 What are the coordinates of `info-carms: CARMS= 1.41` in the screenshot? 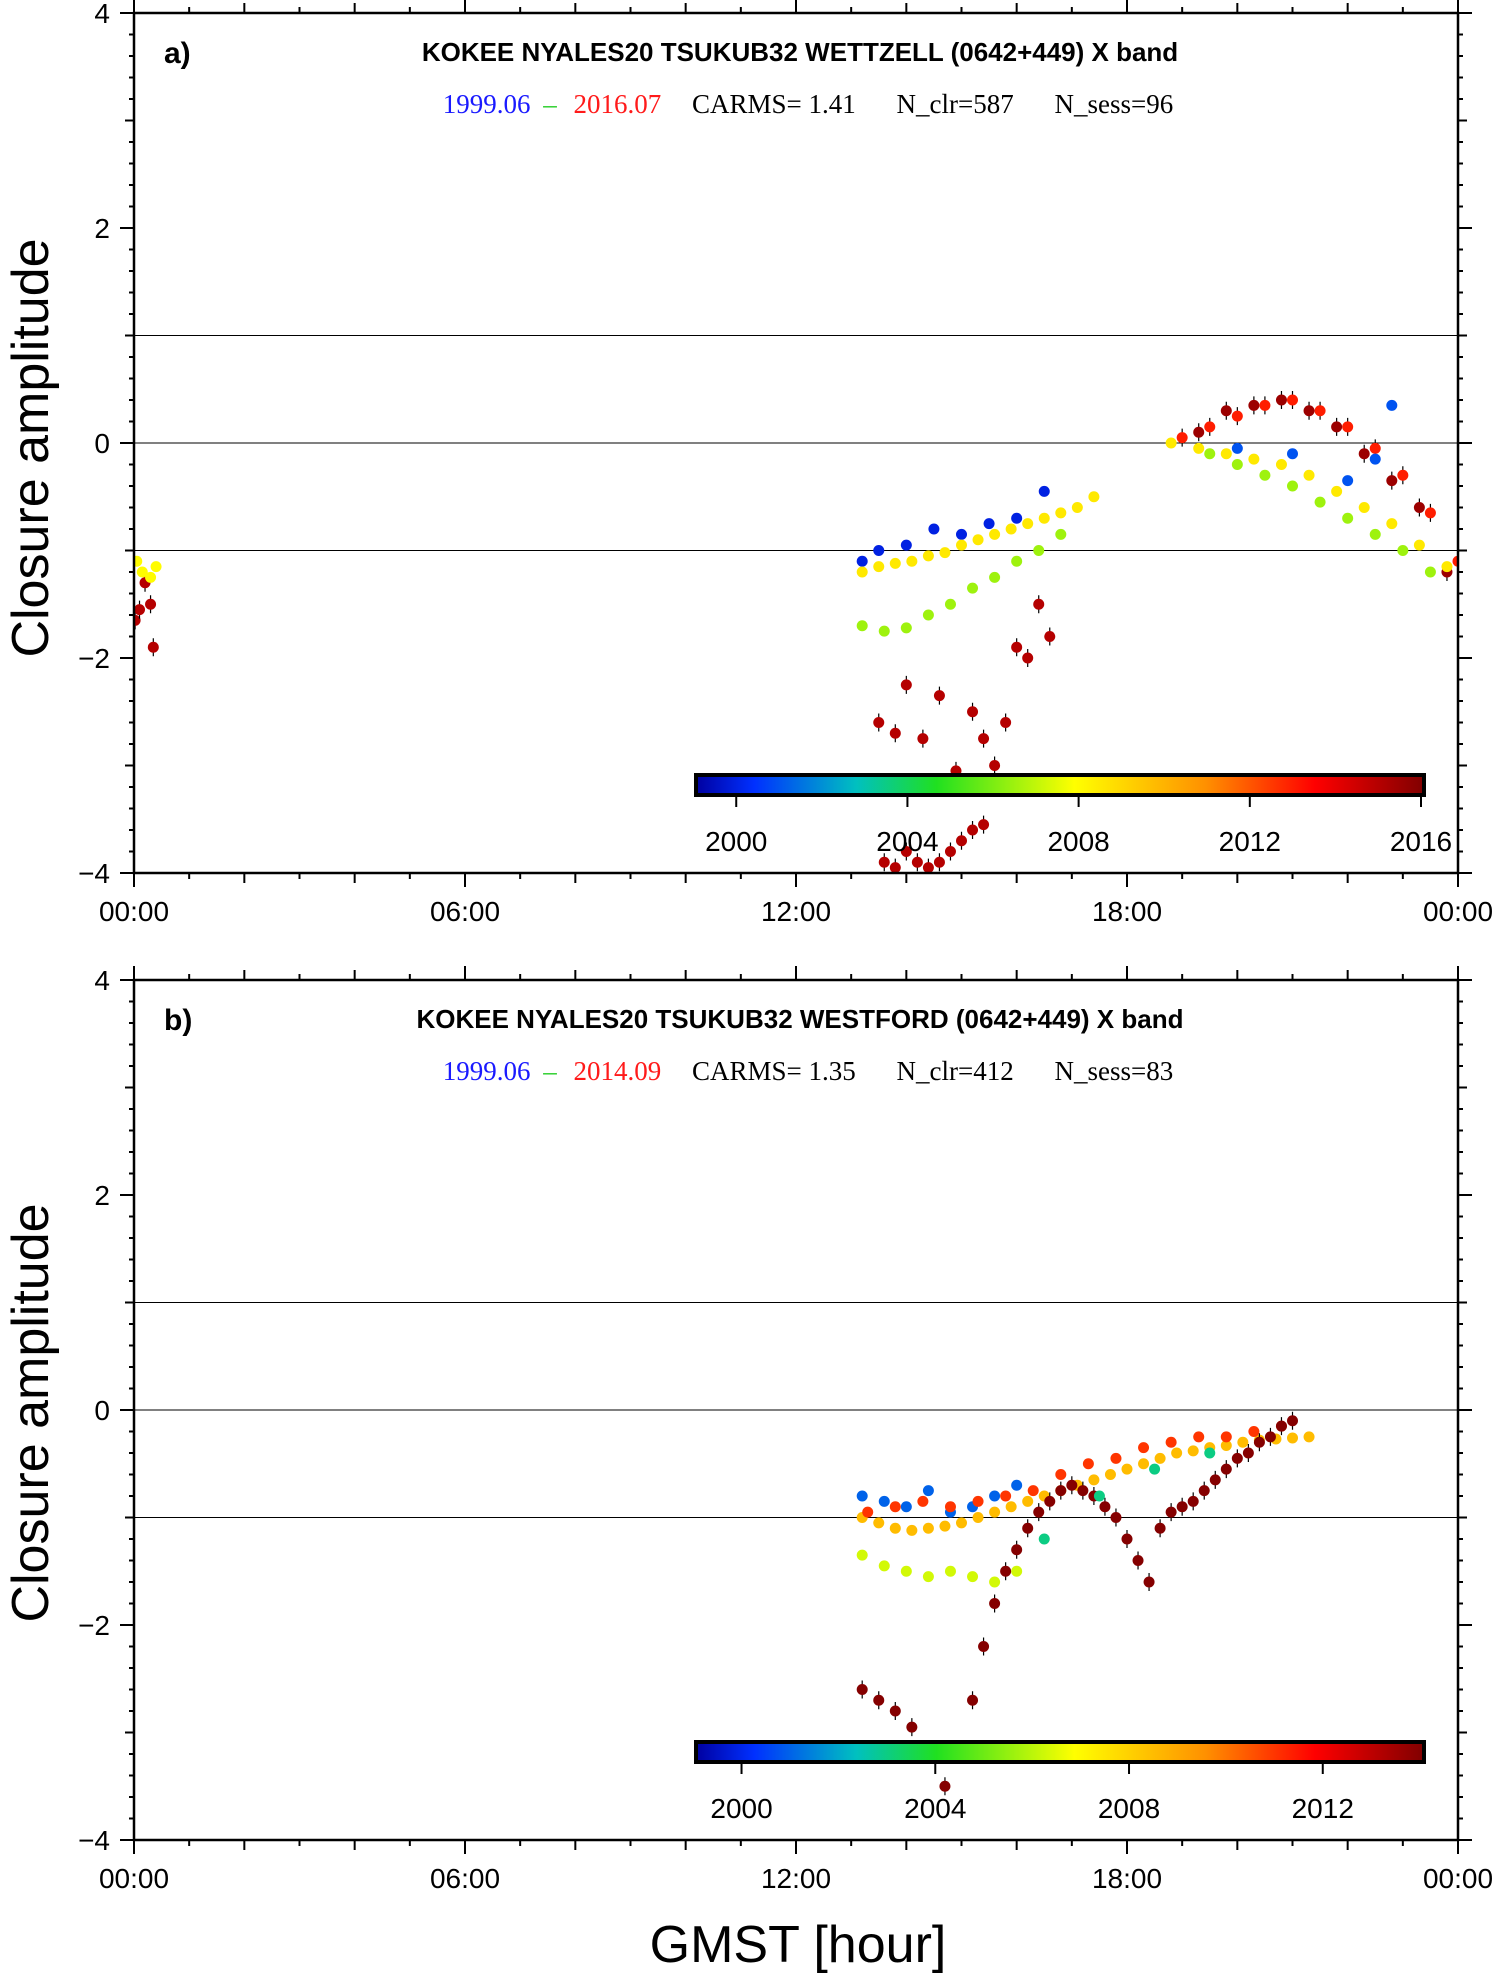 It's located at (774, 104).